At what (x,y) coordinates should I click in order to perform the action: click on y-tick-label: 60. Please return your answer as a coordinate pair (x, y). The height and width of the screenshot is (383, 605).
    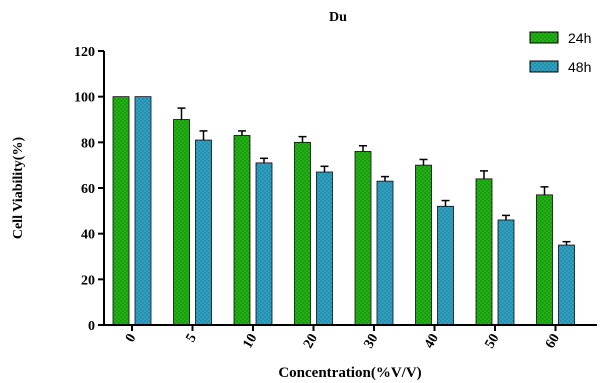
    Looking at the image, I should click on (88, 189).